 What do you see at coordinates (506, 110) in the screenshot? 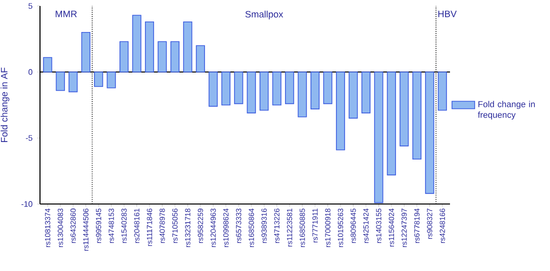
I see `legend-label: Fold change in frequency` at bounding box center [506, 110].